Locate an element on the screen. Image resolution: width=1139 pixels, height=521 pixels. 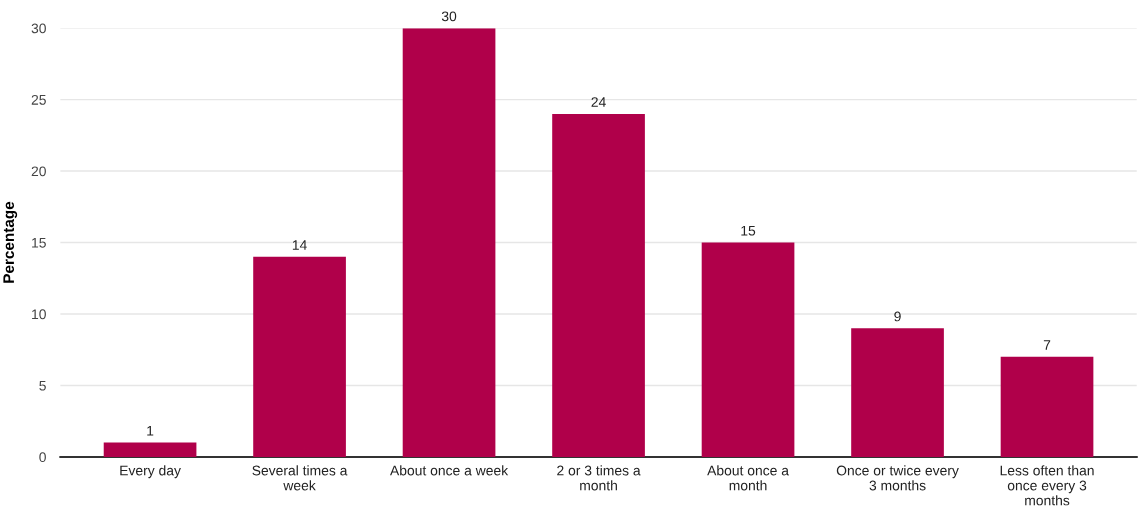
data-label: 30 is located at coordinates (449, 16).